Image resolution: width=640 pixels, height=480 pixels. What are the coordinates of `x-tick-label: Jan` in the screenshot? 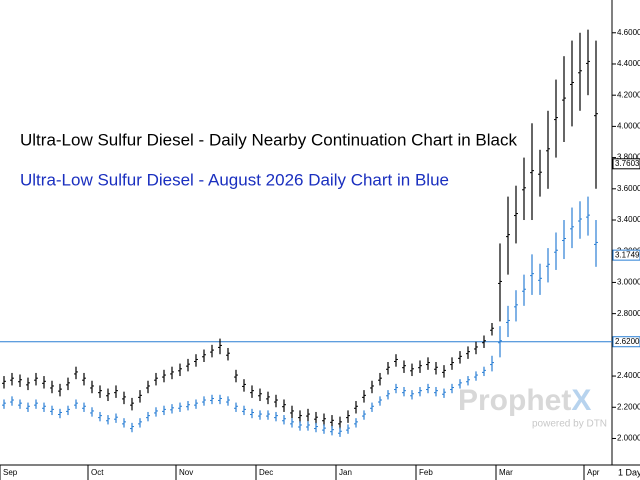 It's located at (345, 472).